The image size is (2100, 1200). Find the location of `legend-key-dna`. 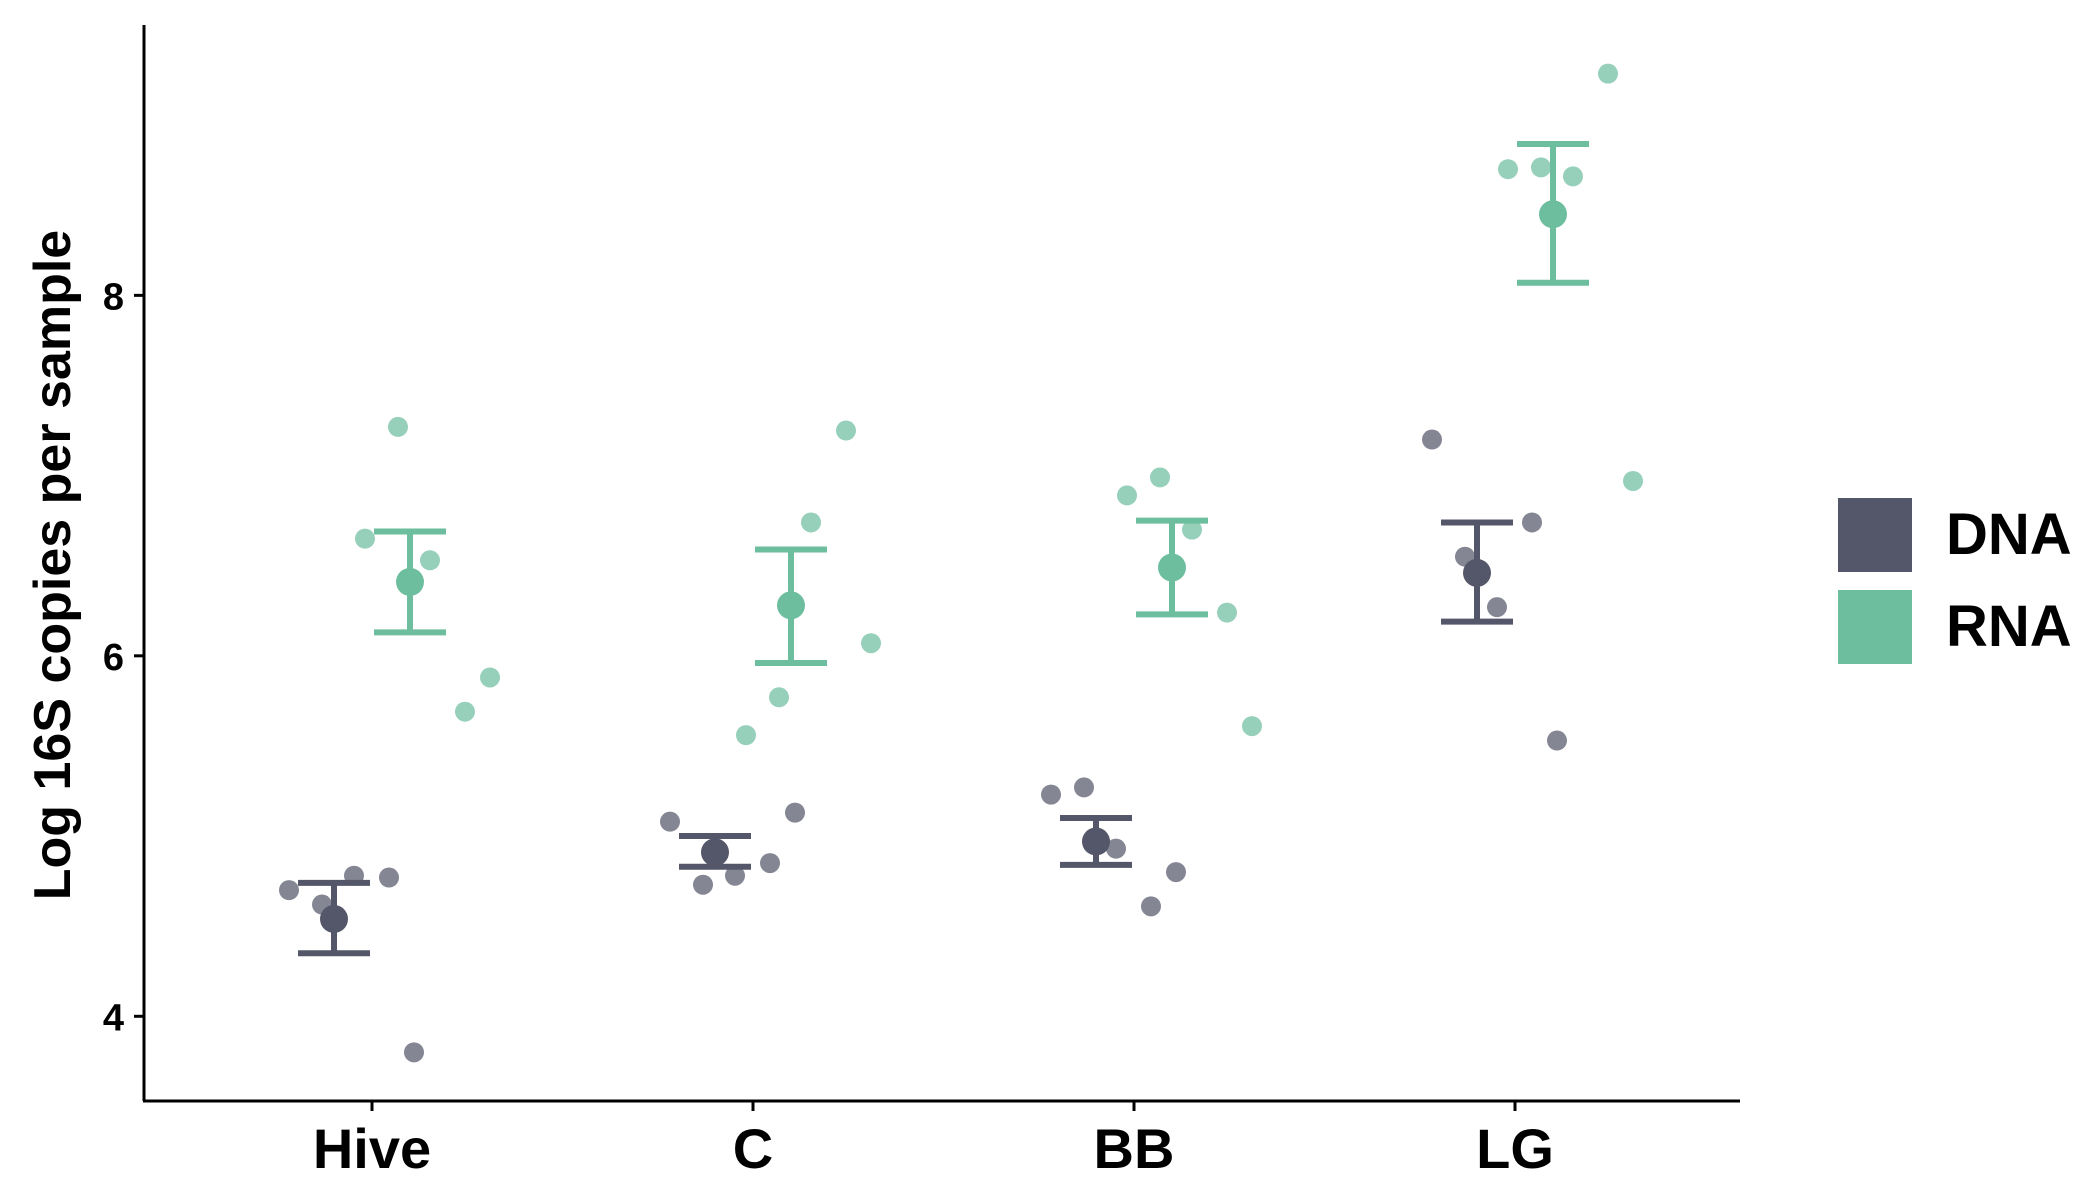

legend-key-dna is located at coordinates (1875, 535).